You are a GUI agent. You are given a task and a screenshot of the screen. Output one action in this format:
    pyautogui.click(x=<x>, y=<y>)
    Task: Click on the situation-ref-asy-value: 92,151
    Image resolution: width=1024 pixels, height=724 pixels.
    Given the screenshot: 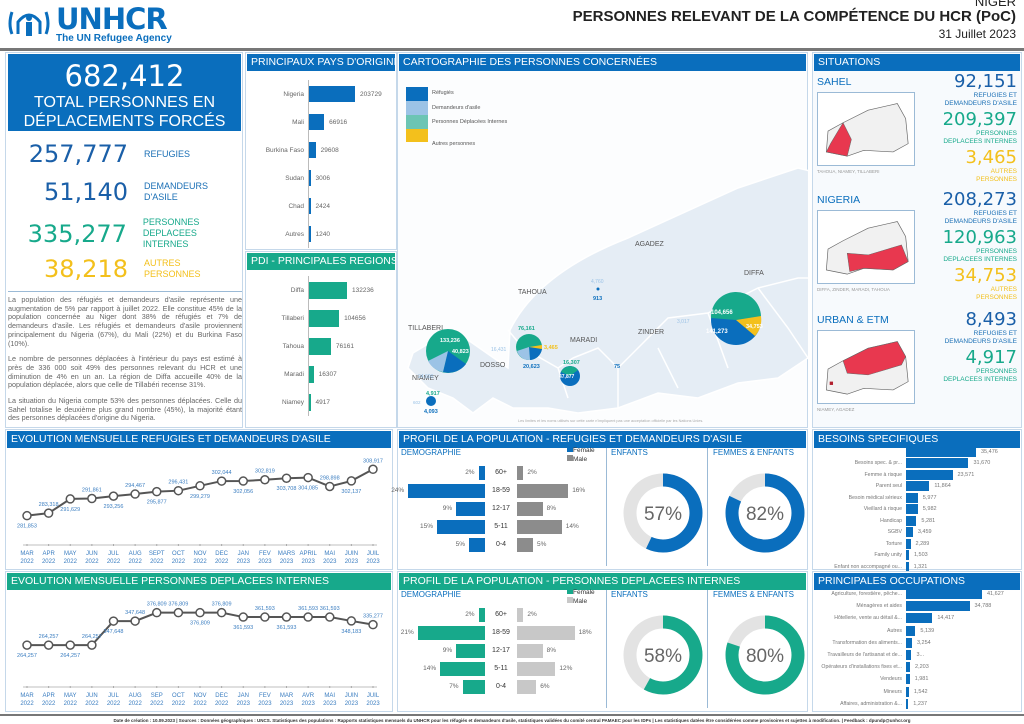 What is the action you would take?
    pyautogui.click(x=985, y=81)
    